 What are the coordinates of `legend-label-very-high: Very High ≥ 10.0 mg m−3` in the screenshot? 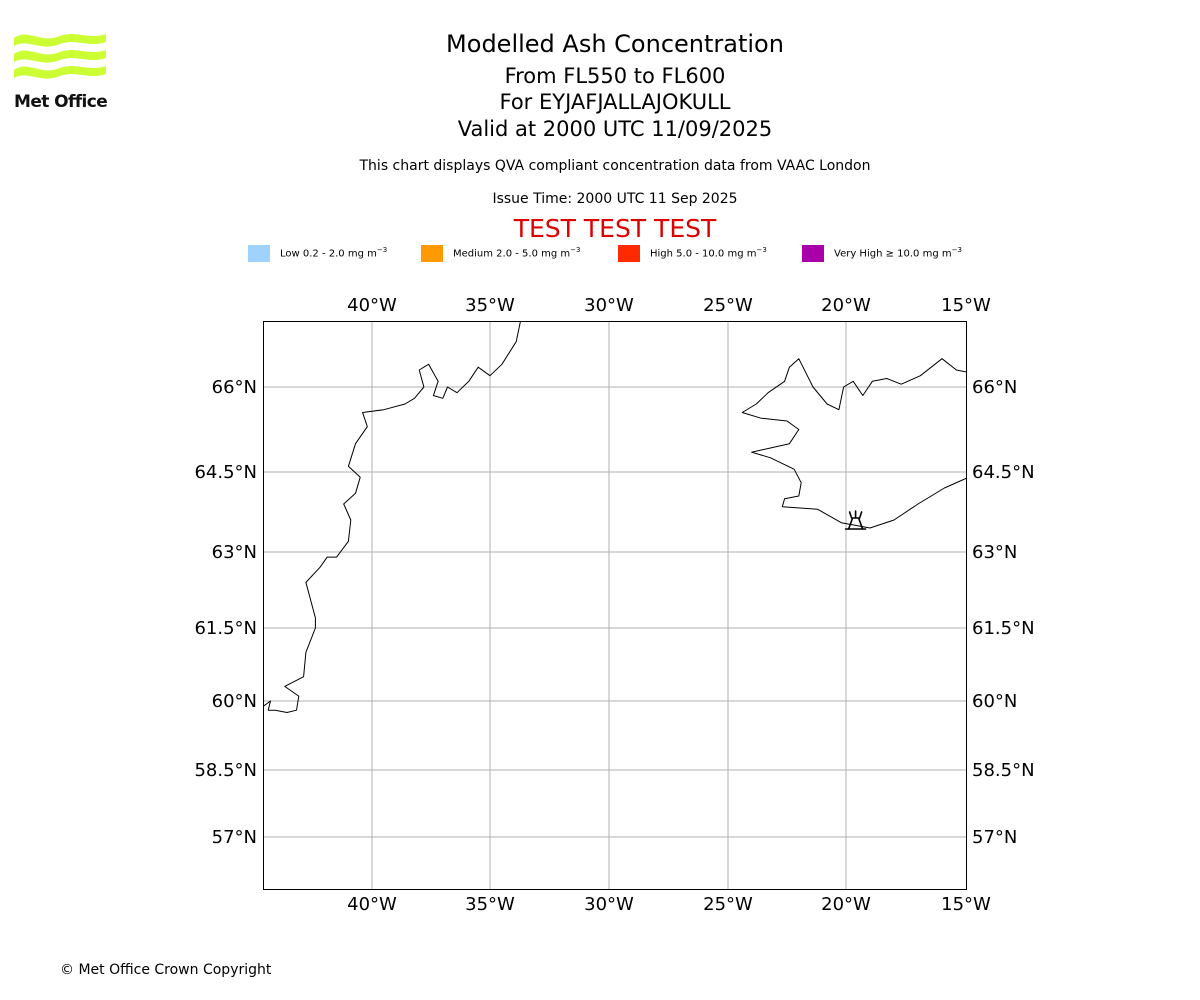 It's located at (898, 253).